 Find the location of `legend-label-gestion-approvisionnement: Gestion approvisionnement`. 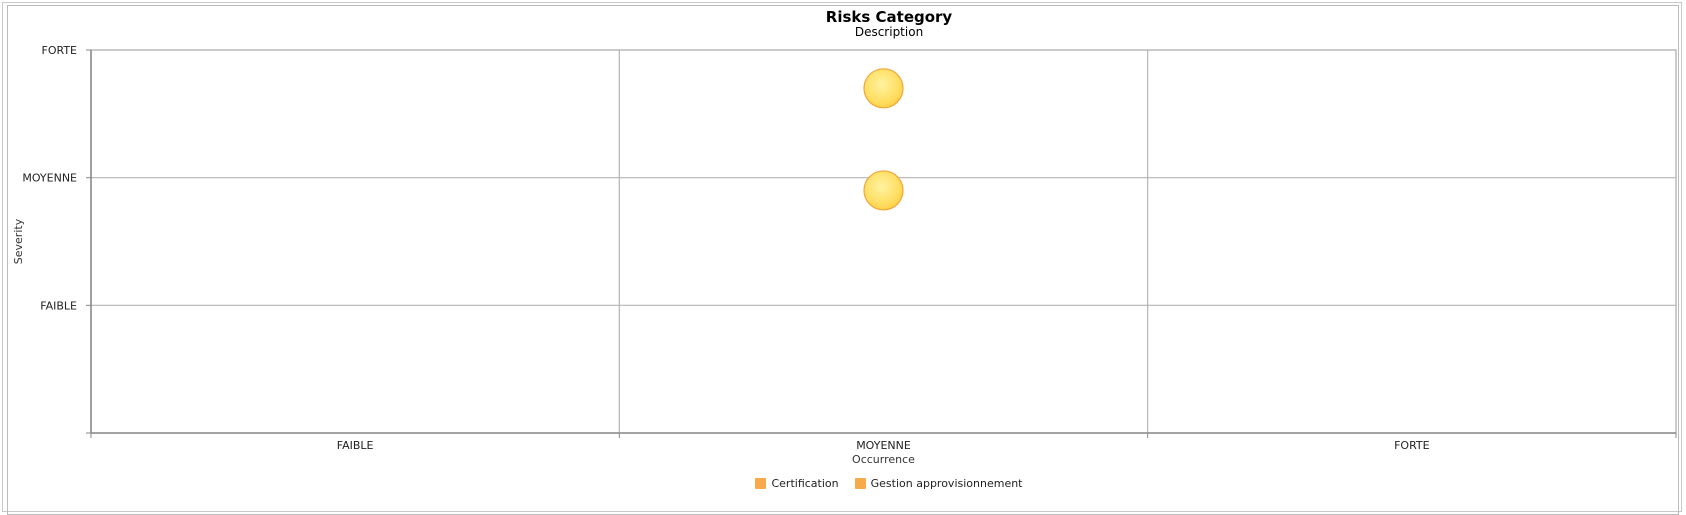

legend-label-gestion-approvisionnement: Gestion approvisionnement is located at coordinates (946, 483).